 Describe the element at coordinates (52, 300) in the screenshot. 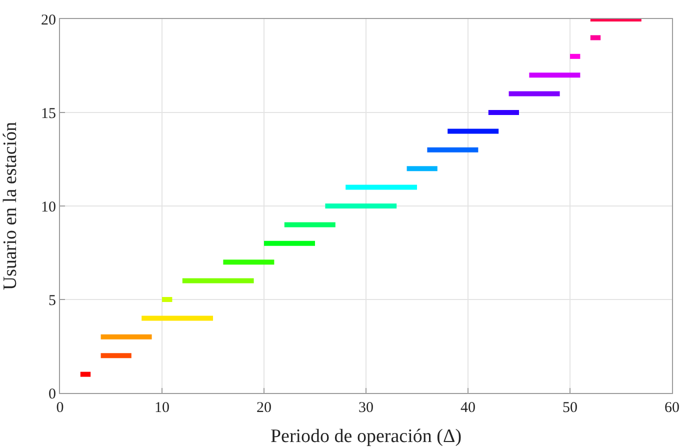

I see `y-tick-label: 5` at that location.